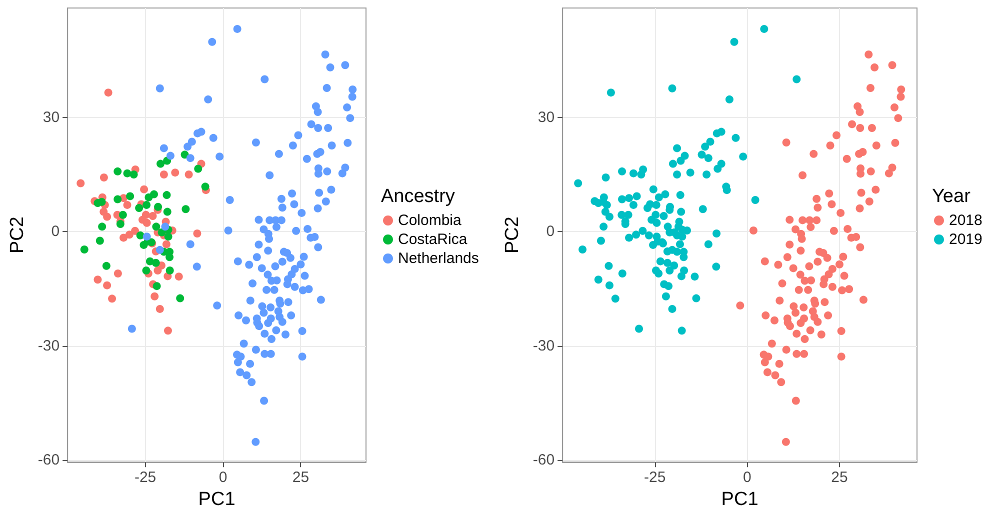  Describe the element at coordinates (965, 239) in the screenshot. I see `legend-label: 2019` at that location.